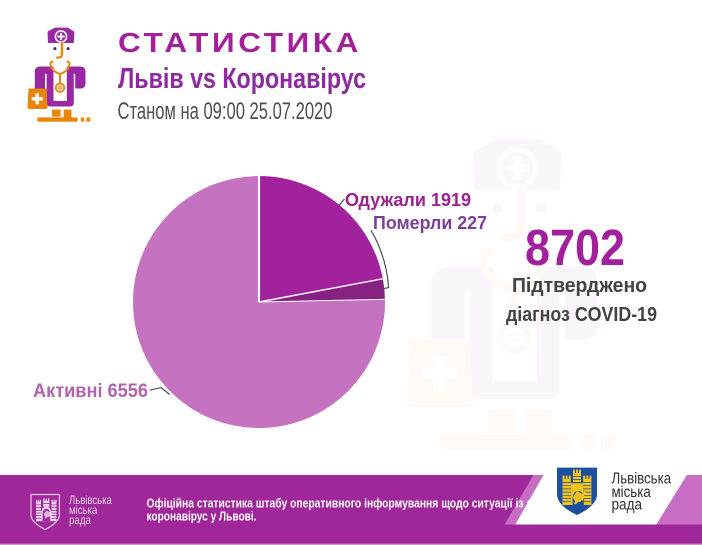 The height and width of the screenshot is (545, 702). What do you see at coordinates (240, 42) in the screenshot?
I see `svg-text: СТАТИСТИКА` at bounding box center [240, 42].